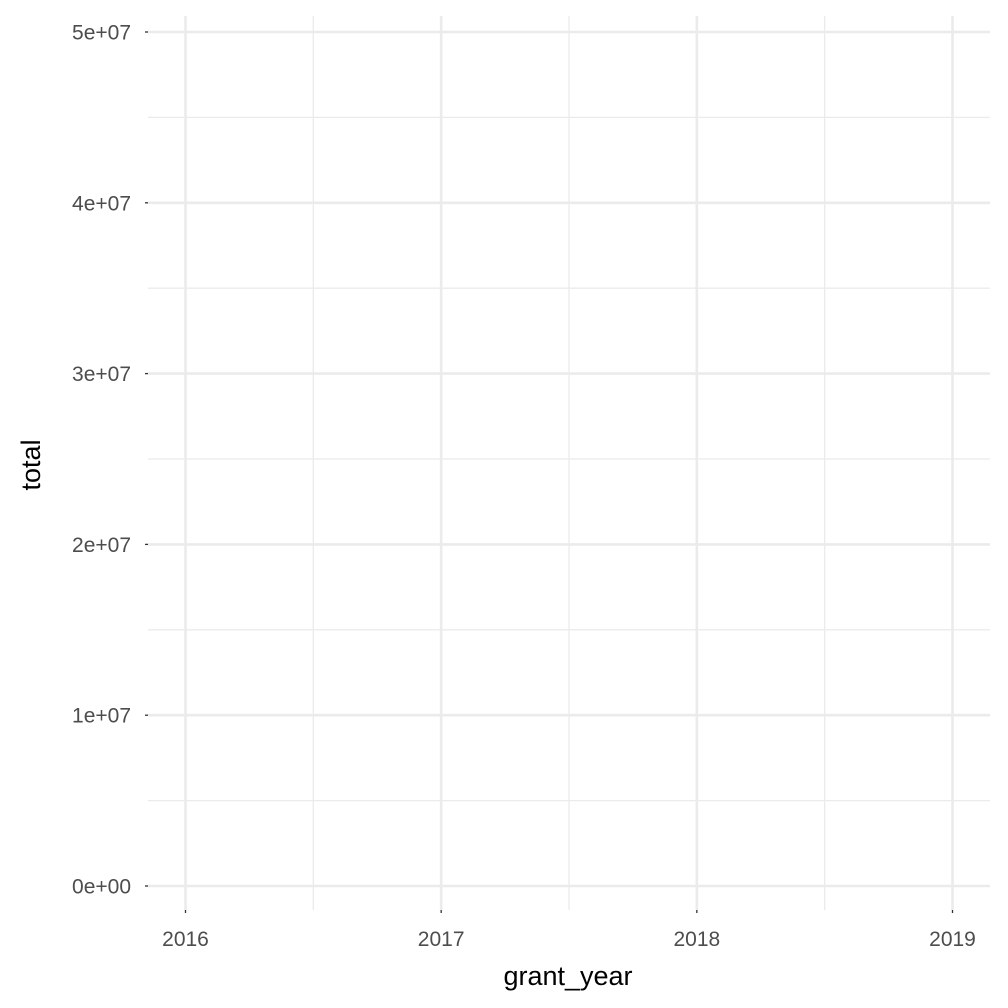 The height and width of the screenshot is (1008, 1008). I want to click on x-tick-label: 2017, so click(441, 939).